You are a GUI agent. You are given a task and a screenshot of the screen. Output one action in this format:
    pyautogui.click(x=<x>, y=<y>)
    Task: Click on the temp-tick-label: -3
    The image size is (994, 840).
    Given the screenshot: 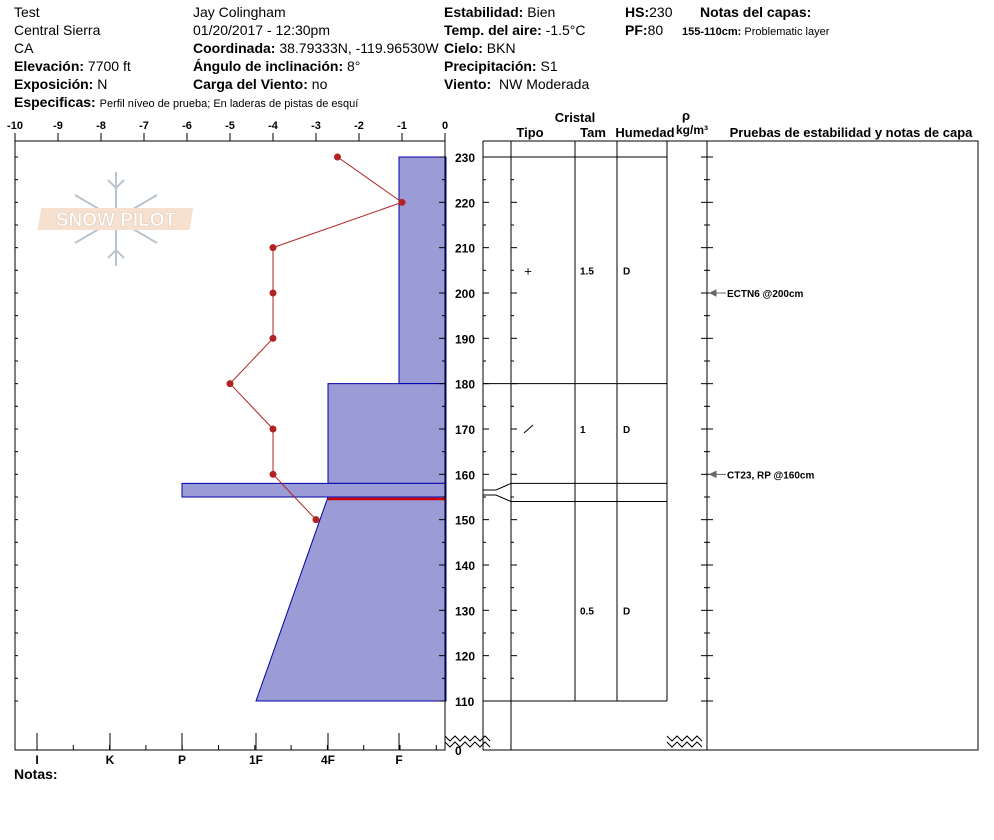 What is the action you would take?
    pyautogui.click(x=316, y=126)
    